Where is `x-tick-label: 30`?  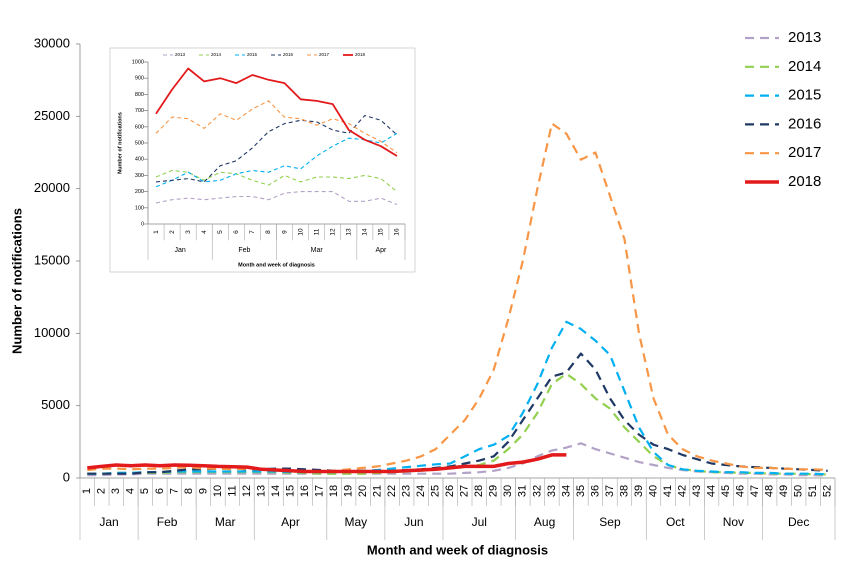 x-tick-label: 30 is located at coordinates (508, 491).